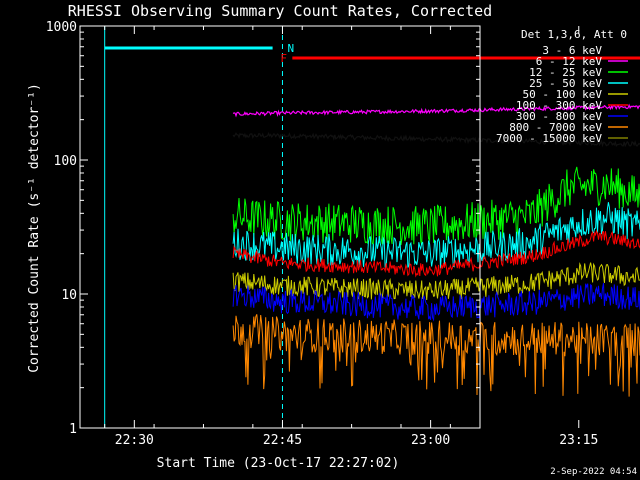 This screenshot has height=480, width=640. I want to click on flare-flag-label: F, so click(283, 58).